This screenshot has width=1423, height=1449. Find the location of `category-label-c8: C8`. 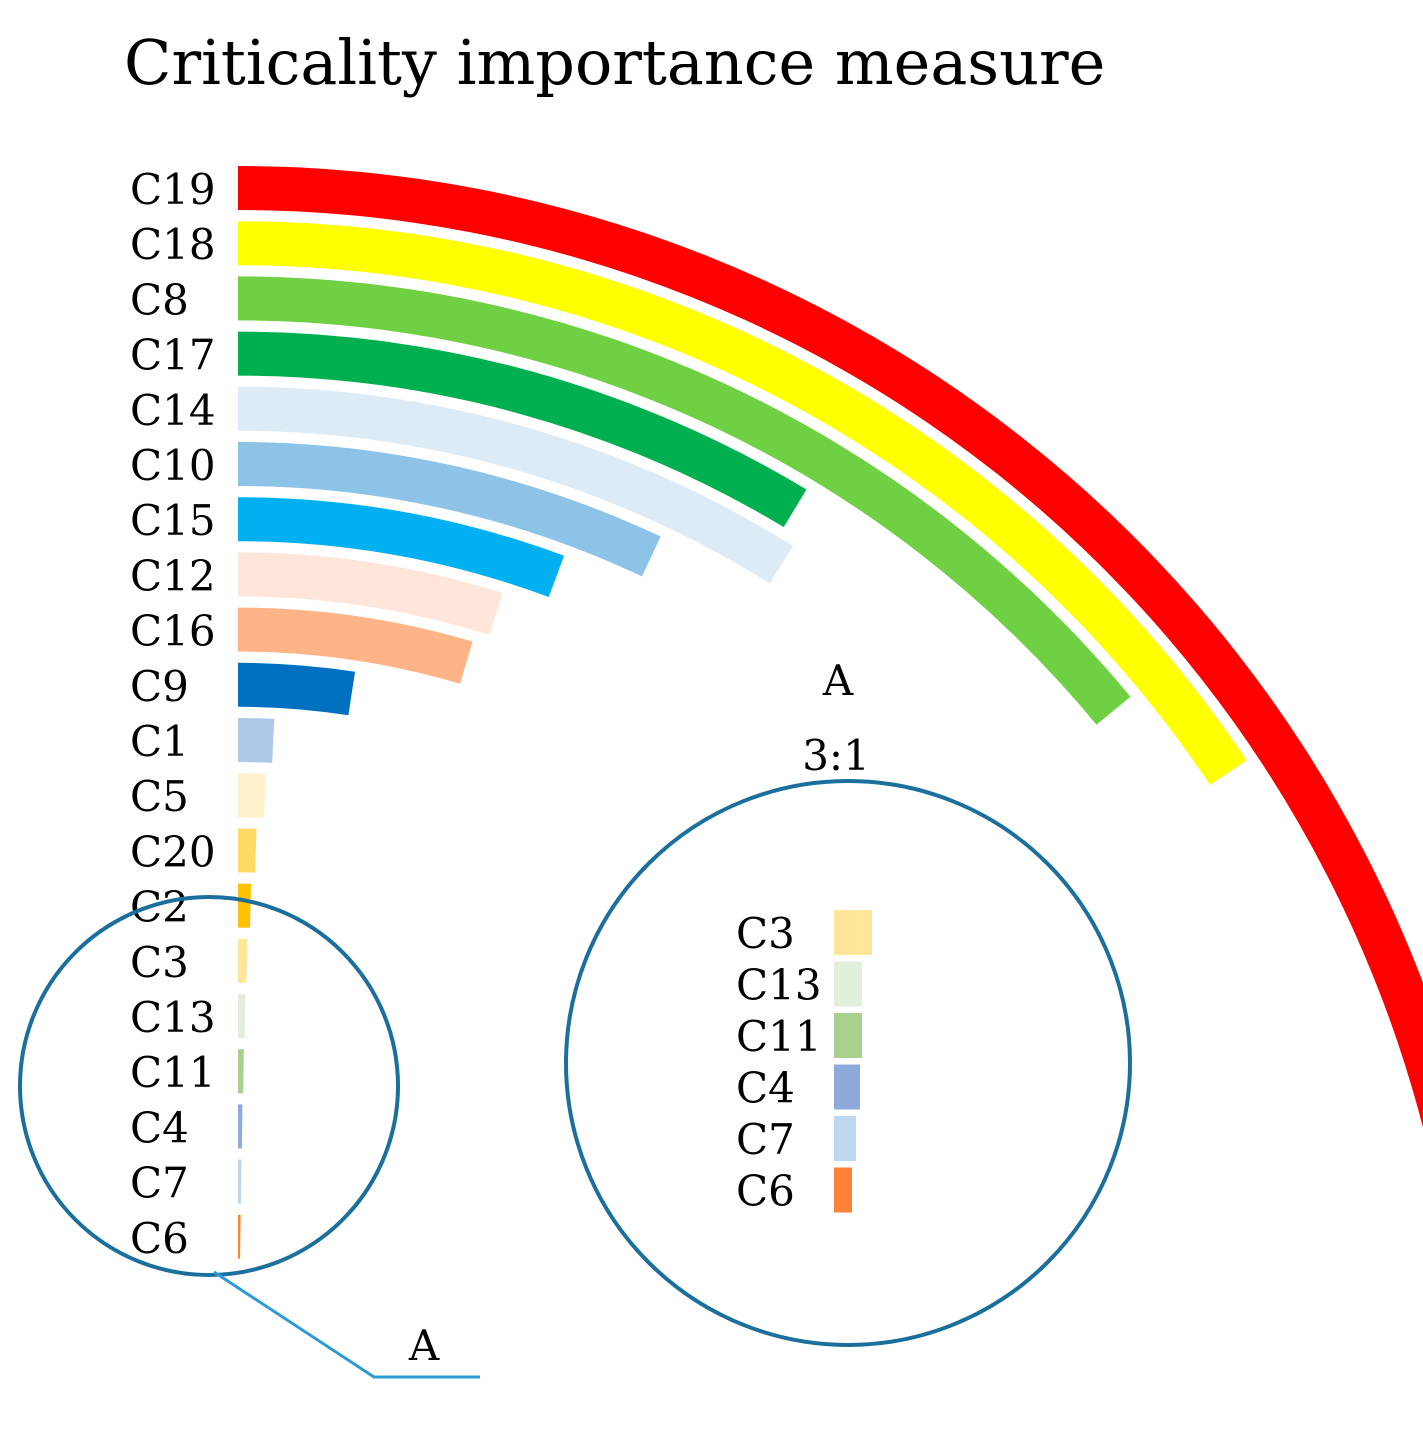

category-label-c8: C8 is located at coordinates (159, 299).